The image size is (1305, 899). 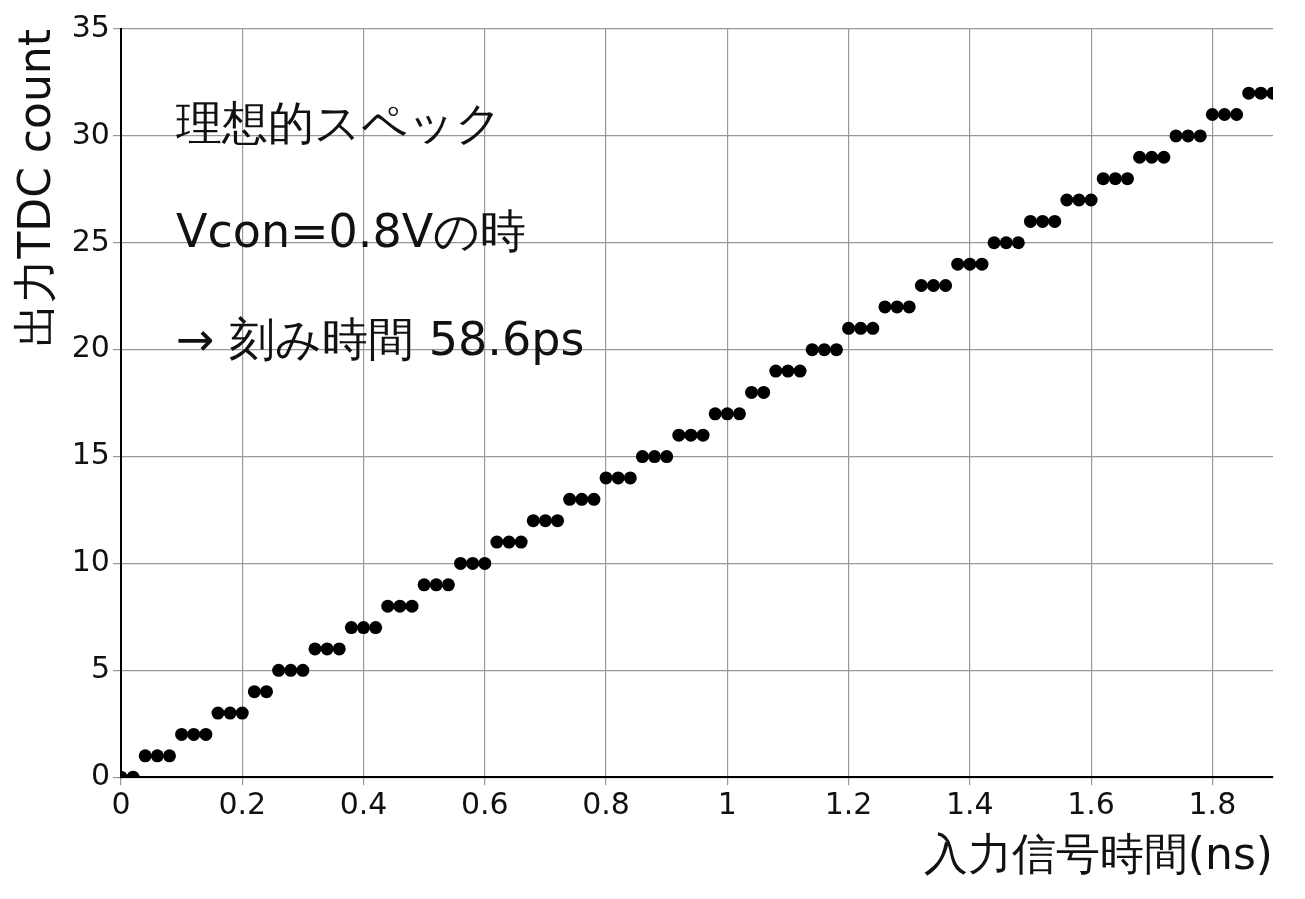 What do you see at coordinates (90, 561) in the screenshot?
I see `y-tick-label: 10` at bounding box center [90, 561].